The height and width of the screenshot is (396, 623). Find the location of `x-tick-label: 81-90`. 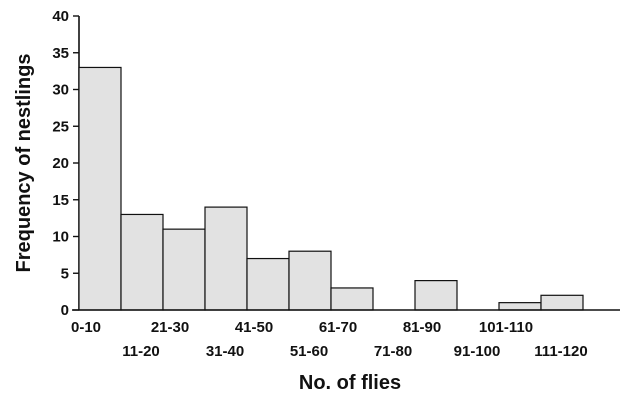

x-tick-label: 81-90 is located at coordinates (422, 327).